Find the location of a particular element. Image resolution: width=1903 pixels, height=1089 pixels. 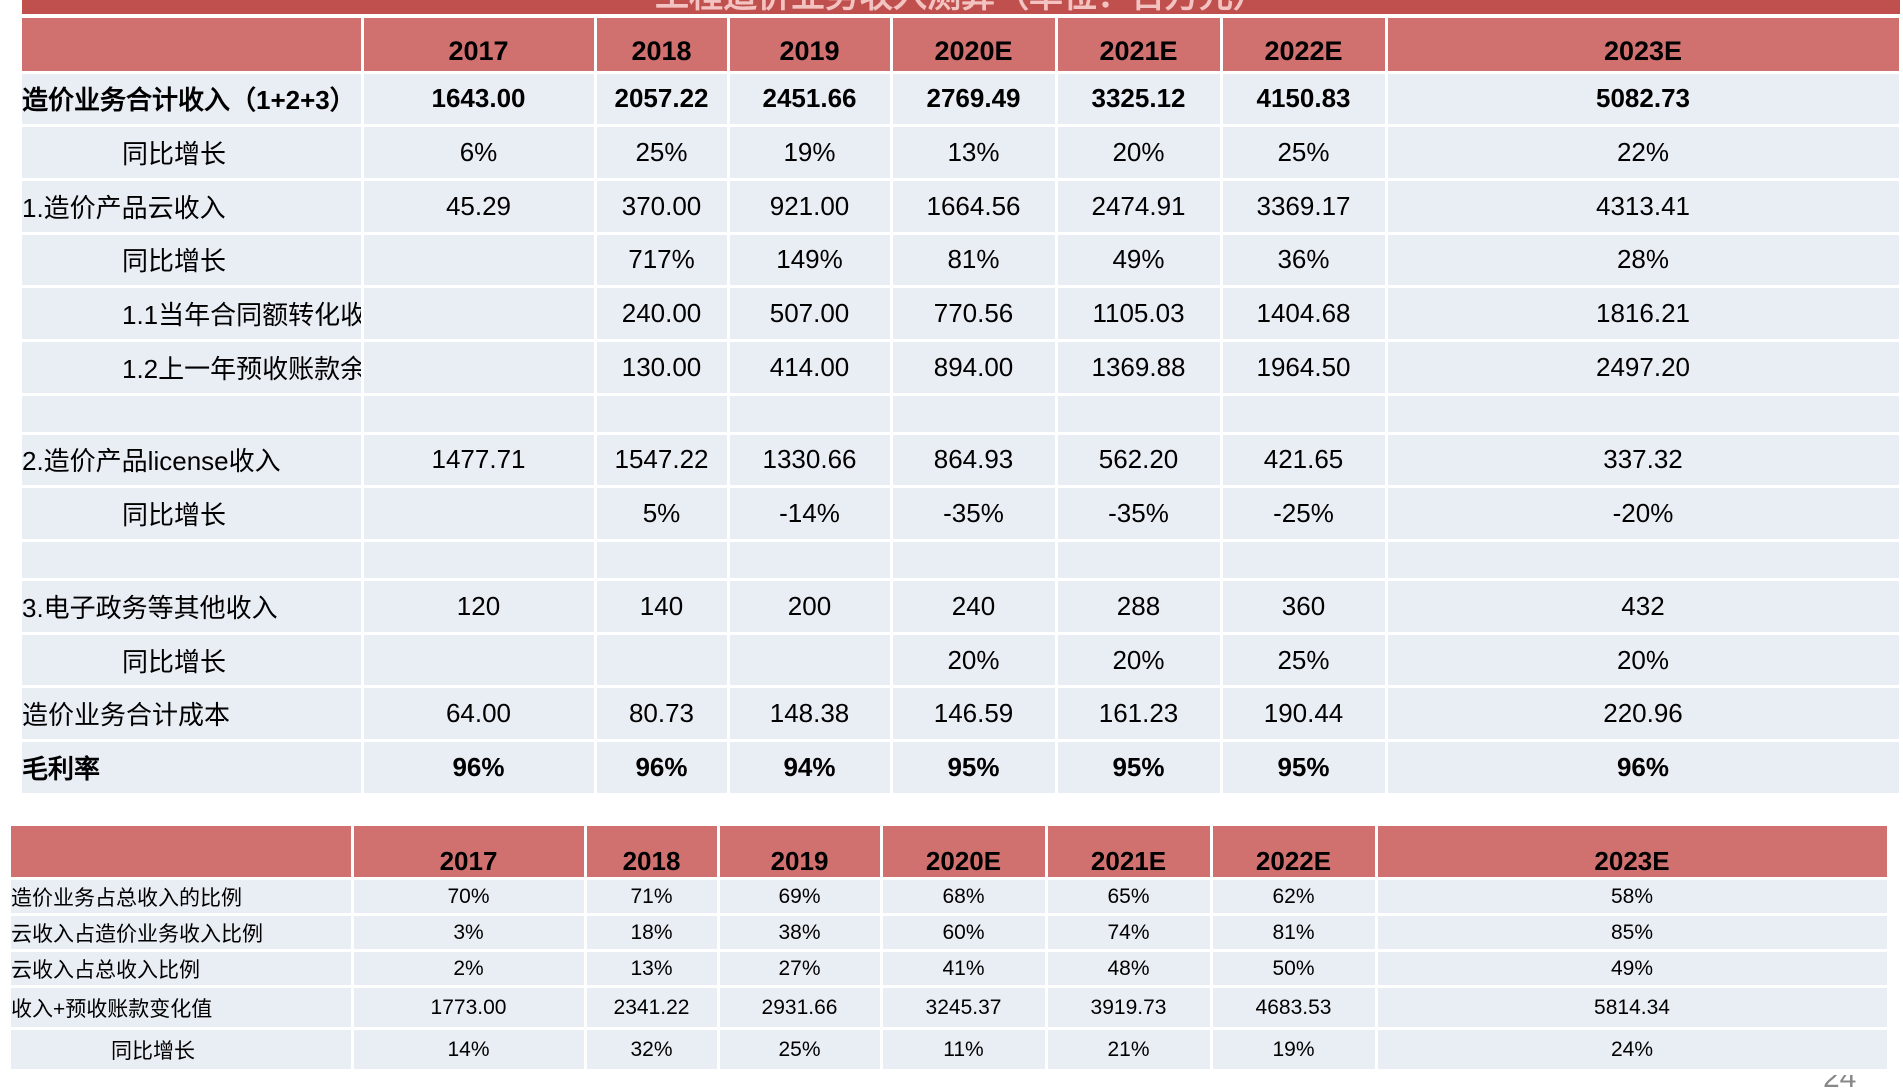

row-label: 2.造价产品license收入 is located at coordinates (193, 461).